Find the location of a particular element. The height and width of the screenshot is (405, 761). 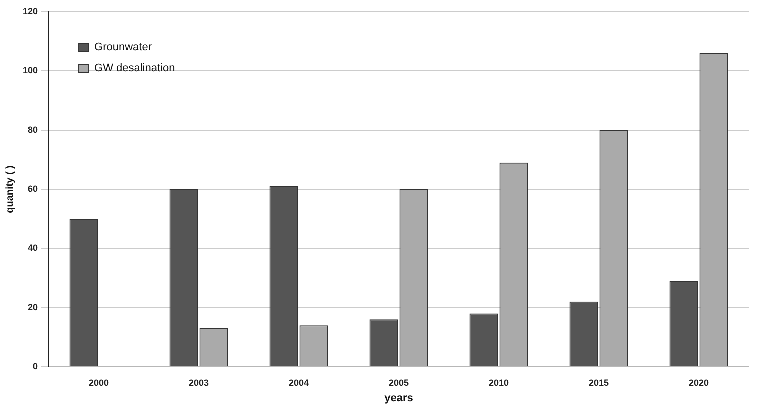

x-axis-title: years is located at coordinates (399, 398).